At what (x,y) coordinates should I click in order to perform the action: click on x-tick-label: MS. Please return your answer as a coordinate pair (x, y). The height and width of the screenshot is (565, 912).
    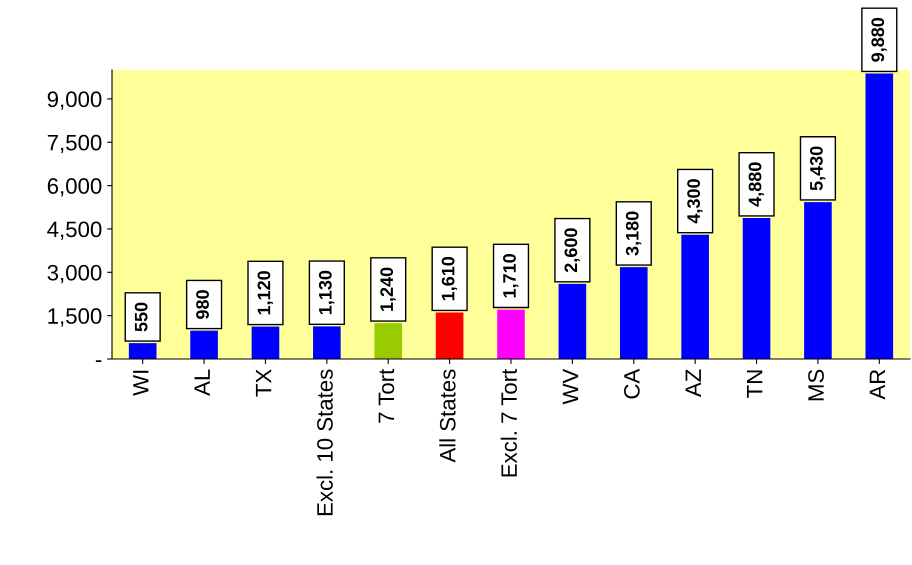
    Looking at the image, I should click on (816, 385).